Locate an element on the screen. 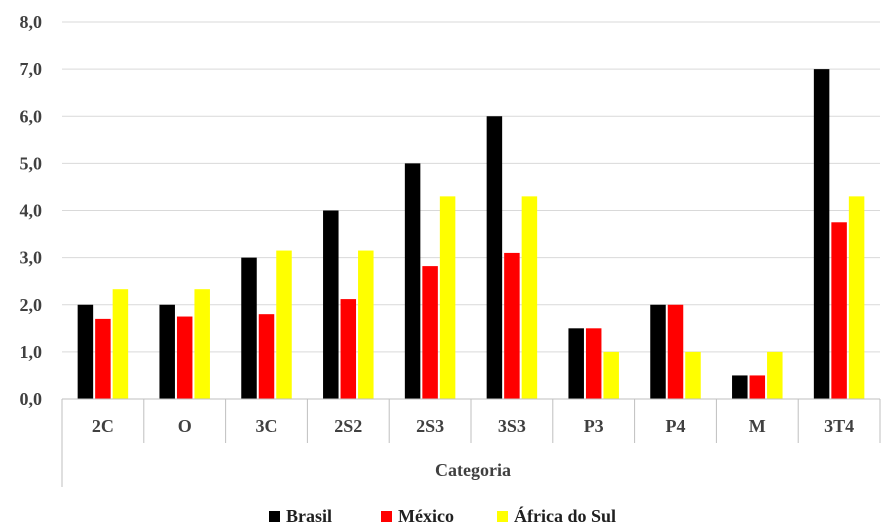  bar-brasil-p3 is located at coordinates (576, 363).